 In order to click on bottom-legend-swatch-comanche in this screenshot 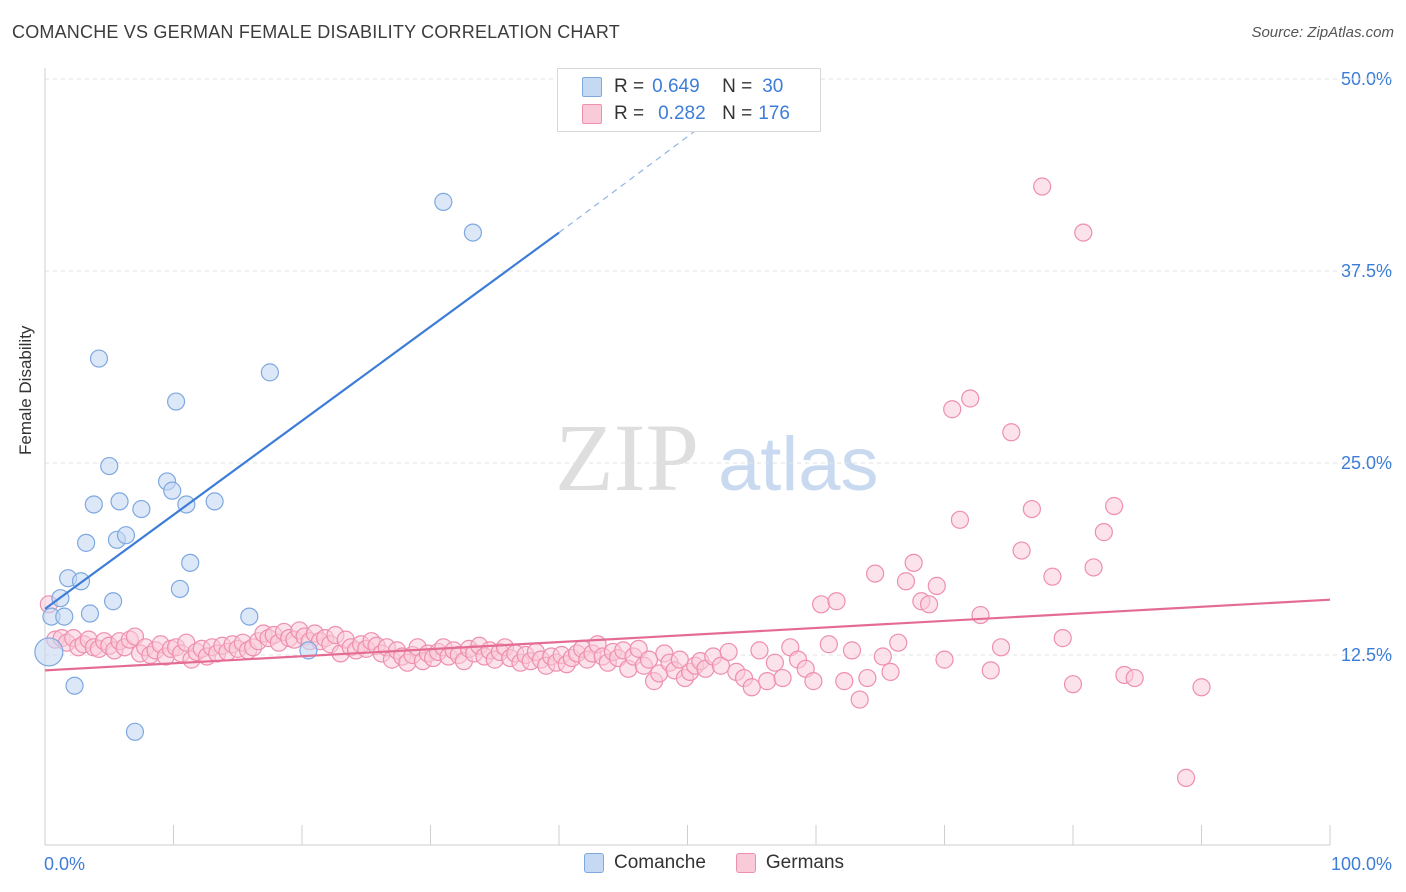, I will do `click(594, 863)`.